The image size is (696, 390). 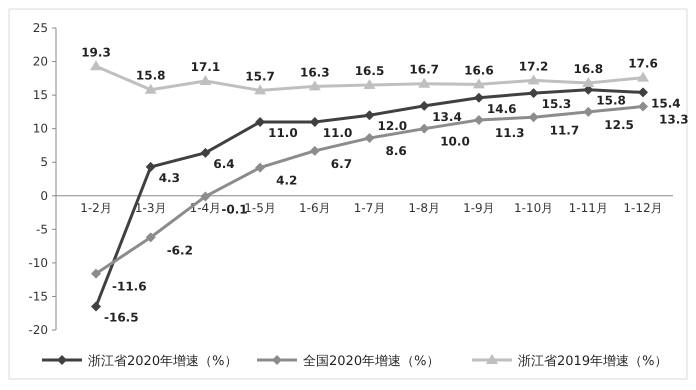 What do you see at coordinates (205, 67) in the screenshot?
I see `data-label: 17.1` at bounding box center [205, 67].